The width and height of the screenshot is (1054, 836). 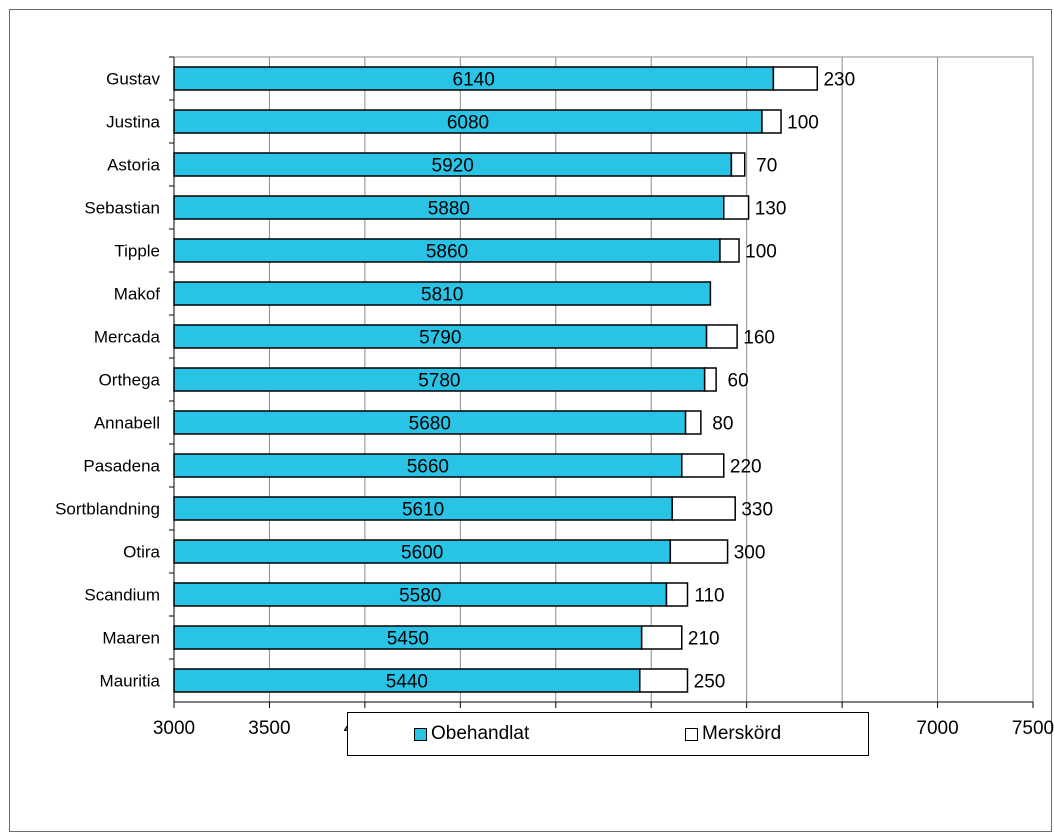 I want to click on x-tick-label: 3000, so click(x=174, y=728).